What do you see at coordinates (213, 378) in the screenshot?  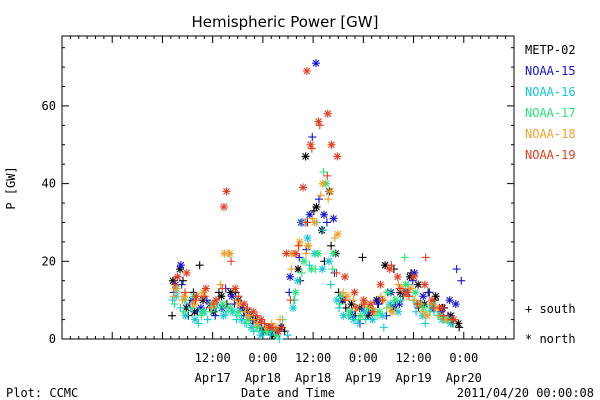 I see `x-tick-label-date: Apr17` at bounding box center [213, 378].